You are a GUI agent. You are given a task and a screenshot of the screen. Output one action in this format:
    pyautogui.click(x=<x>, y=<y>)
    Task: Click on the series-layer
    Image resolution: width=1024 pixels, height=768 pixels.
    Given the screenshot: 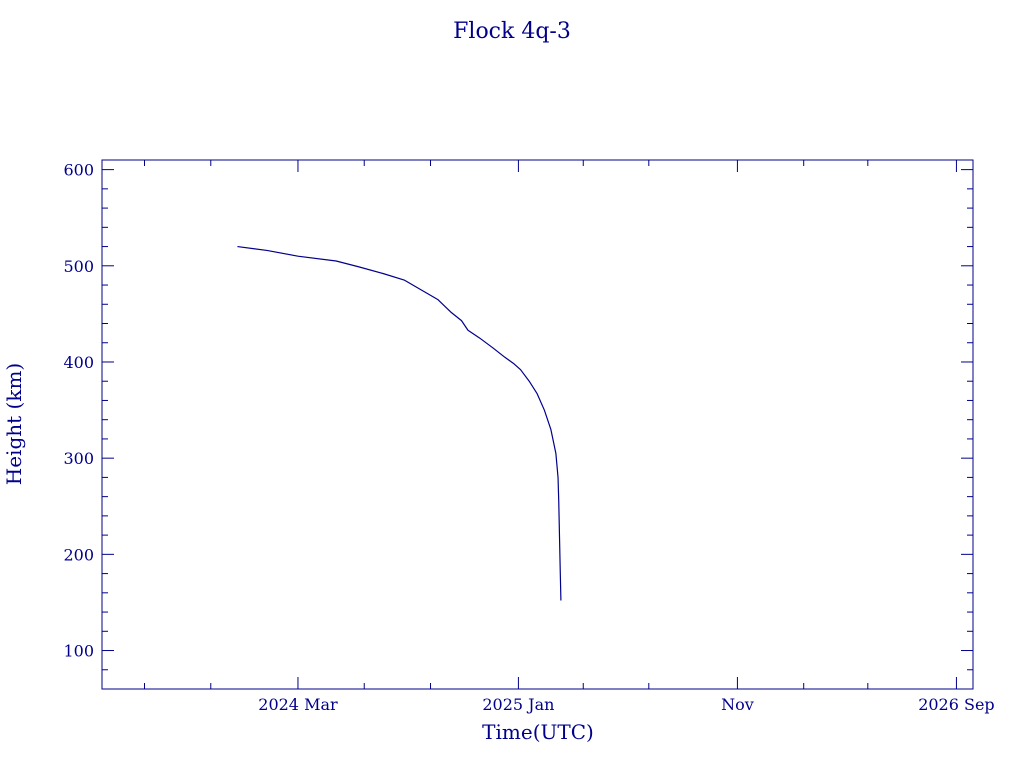 What is the action you would take?
    pyautogui.click(x=399, y=423)
    